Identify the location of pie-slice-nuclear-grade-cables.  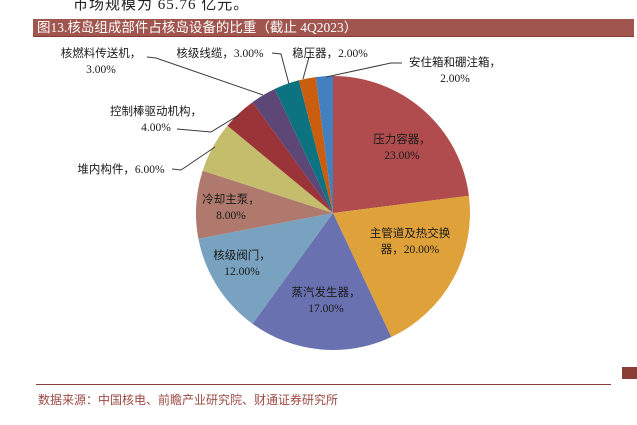
(303, 146).